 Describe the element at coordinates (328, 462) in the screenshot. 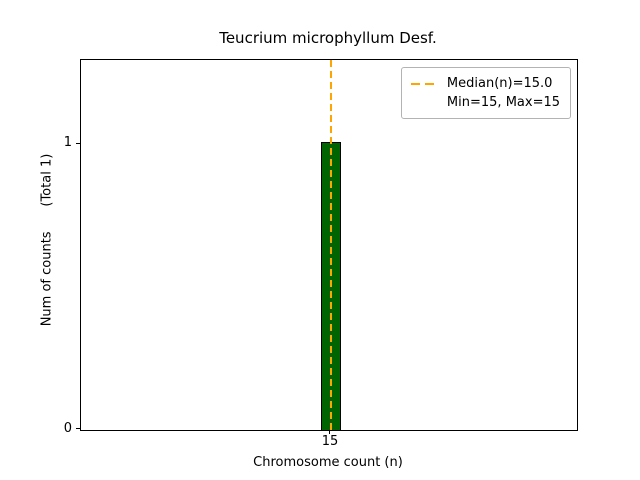

I see `x-axis-label: Chromosome count (n)` at that location.